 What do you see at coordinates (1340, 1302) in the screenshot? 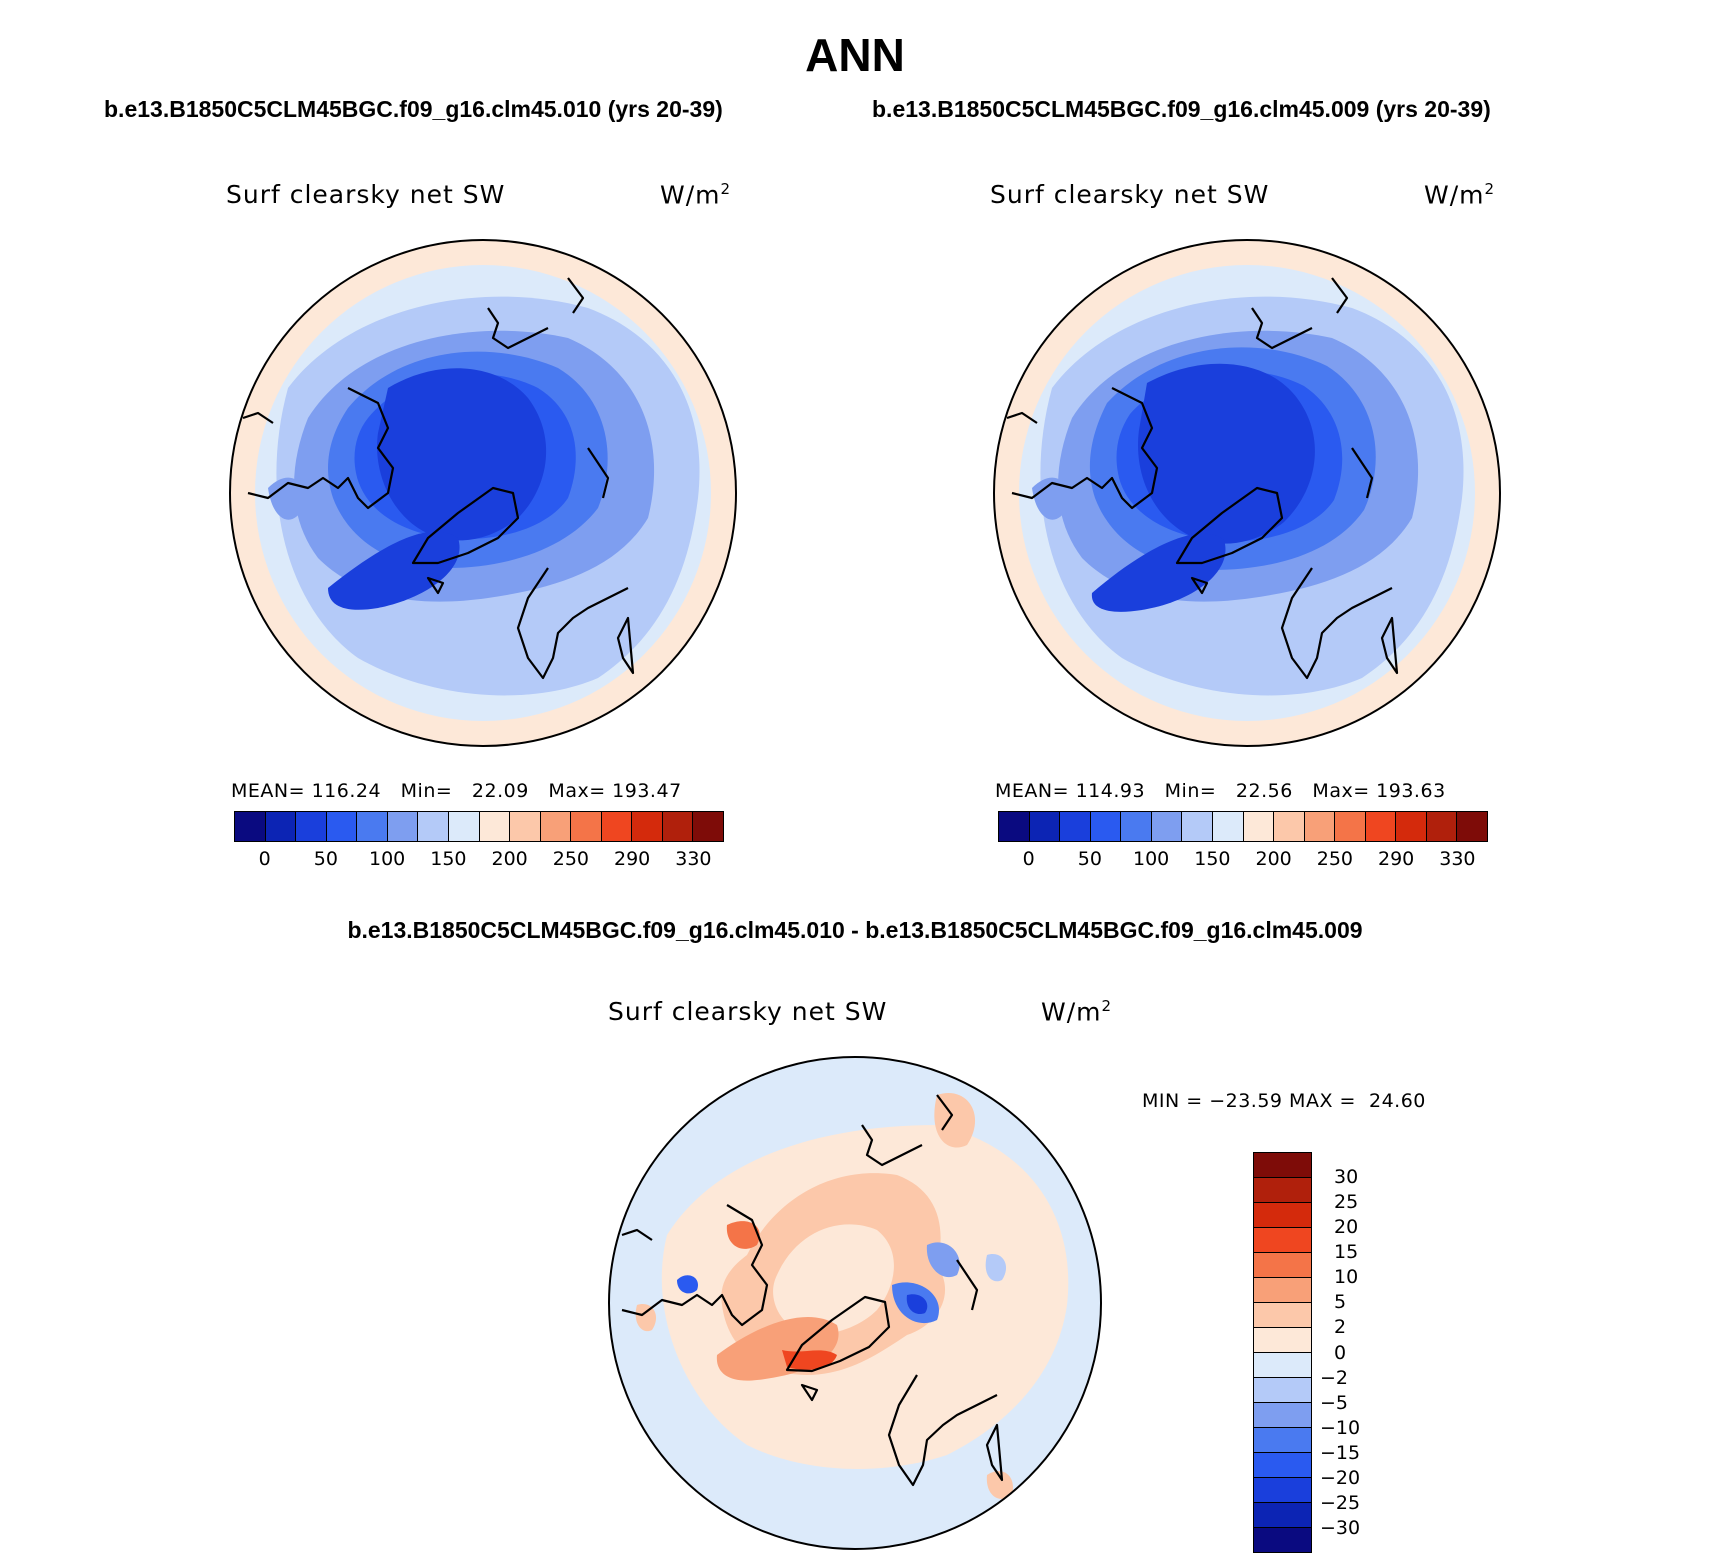
I see `colorbar-tick-label: 5` at bounding box center [1340, 1302].